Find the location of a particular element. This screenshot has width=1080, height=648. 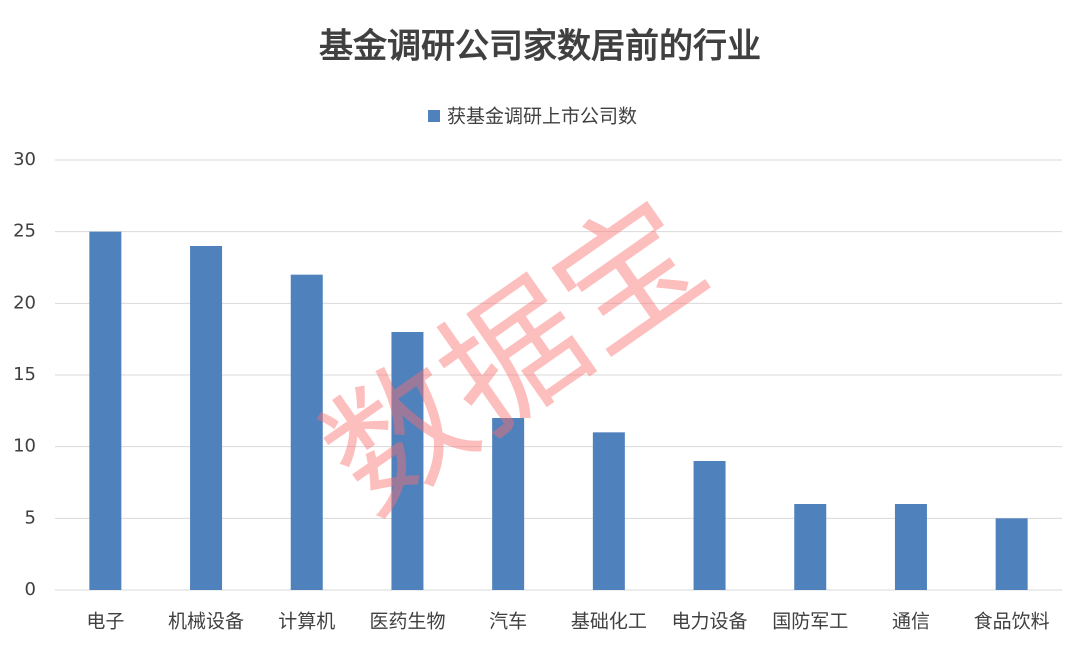

y-tick-label: 15 is located at coordinates (24, 374).